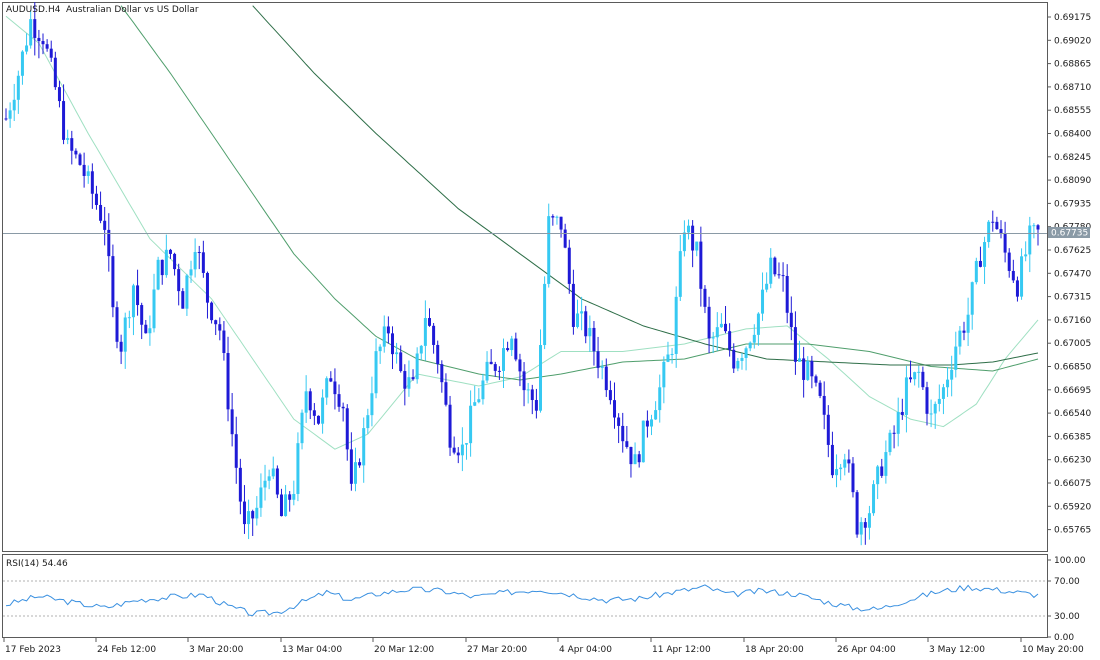  What do you see at coordinates (1066, 599) in the screenshot?
I see `rsi-axis: 100.00 70.00 30.00 0.00` at bounding box center [1066, 599].